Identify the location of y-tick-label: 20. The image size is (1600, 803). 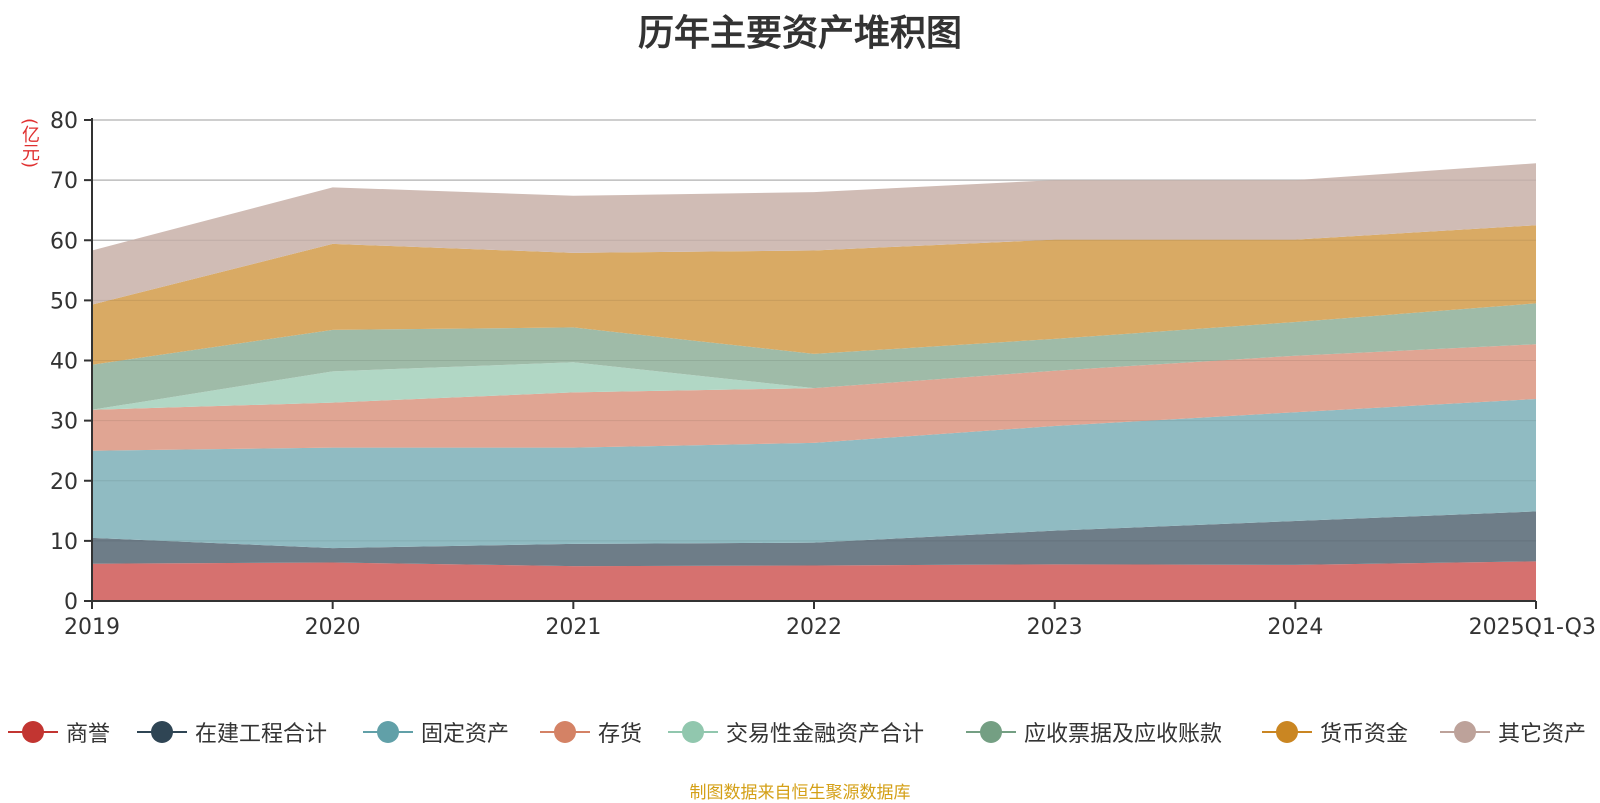
(64, 482).